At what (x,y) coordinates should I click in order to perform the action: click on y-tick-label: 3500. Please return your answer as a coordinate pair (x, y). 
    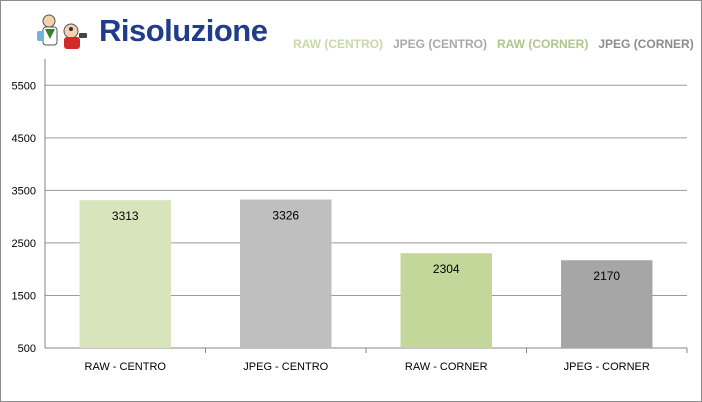
    Looking at the image, I should click on (24, 191).